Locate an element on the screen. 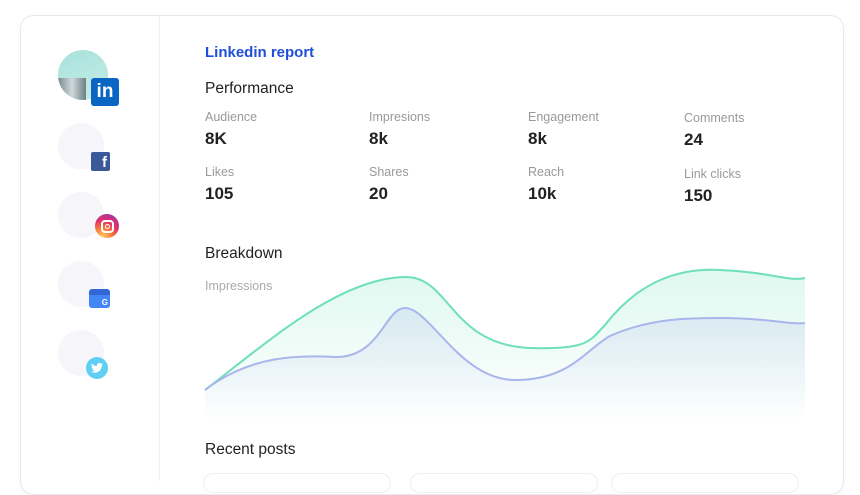 The image size is (860, 495). recent-posts-heading: Recent posts is located at coordinates (250, 449).